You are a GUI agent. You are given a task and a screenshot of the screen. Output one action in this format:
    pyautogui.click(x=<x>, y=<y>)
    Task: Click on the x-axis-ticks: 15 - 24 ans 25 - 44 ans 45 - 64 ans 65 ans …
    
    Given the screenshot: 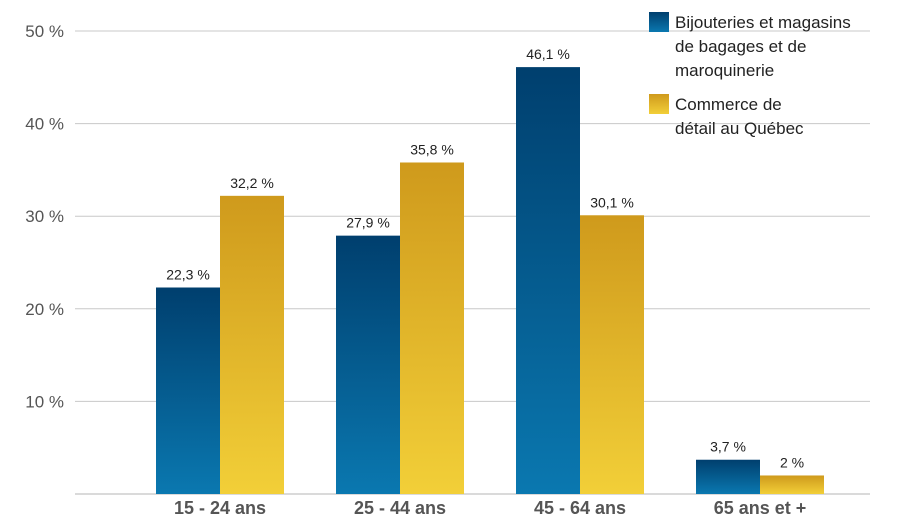 What is the action you would take?
    pyautogui.click(x=490, y=508)
    